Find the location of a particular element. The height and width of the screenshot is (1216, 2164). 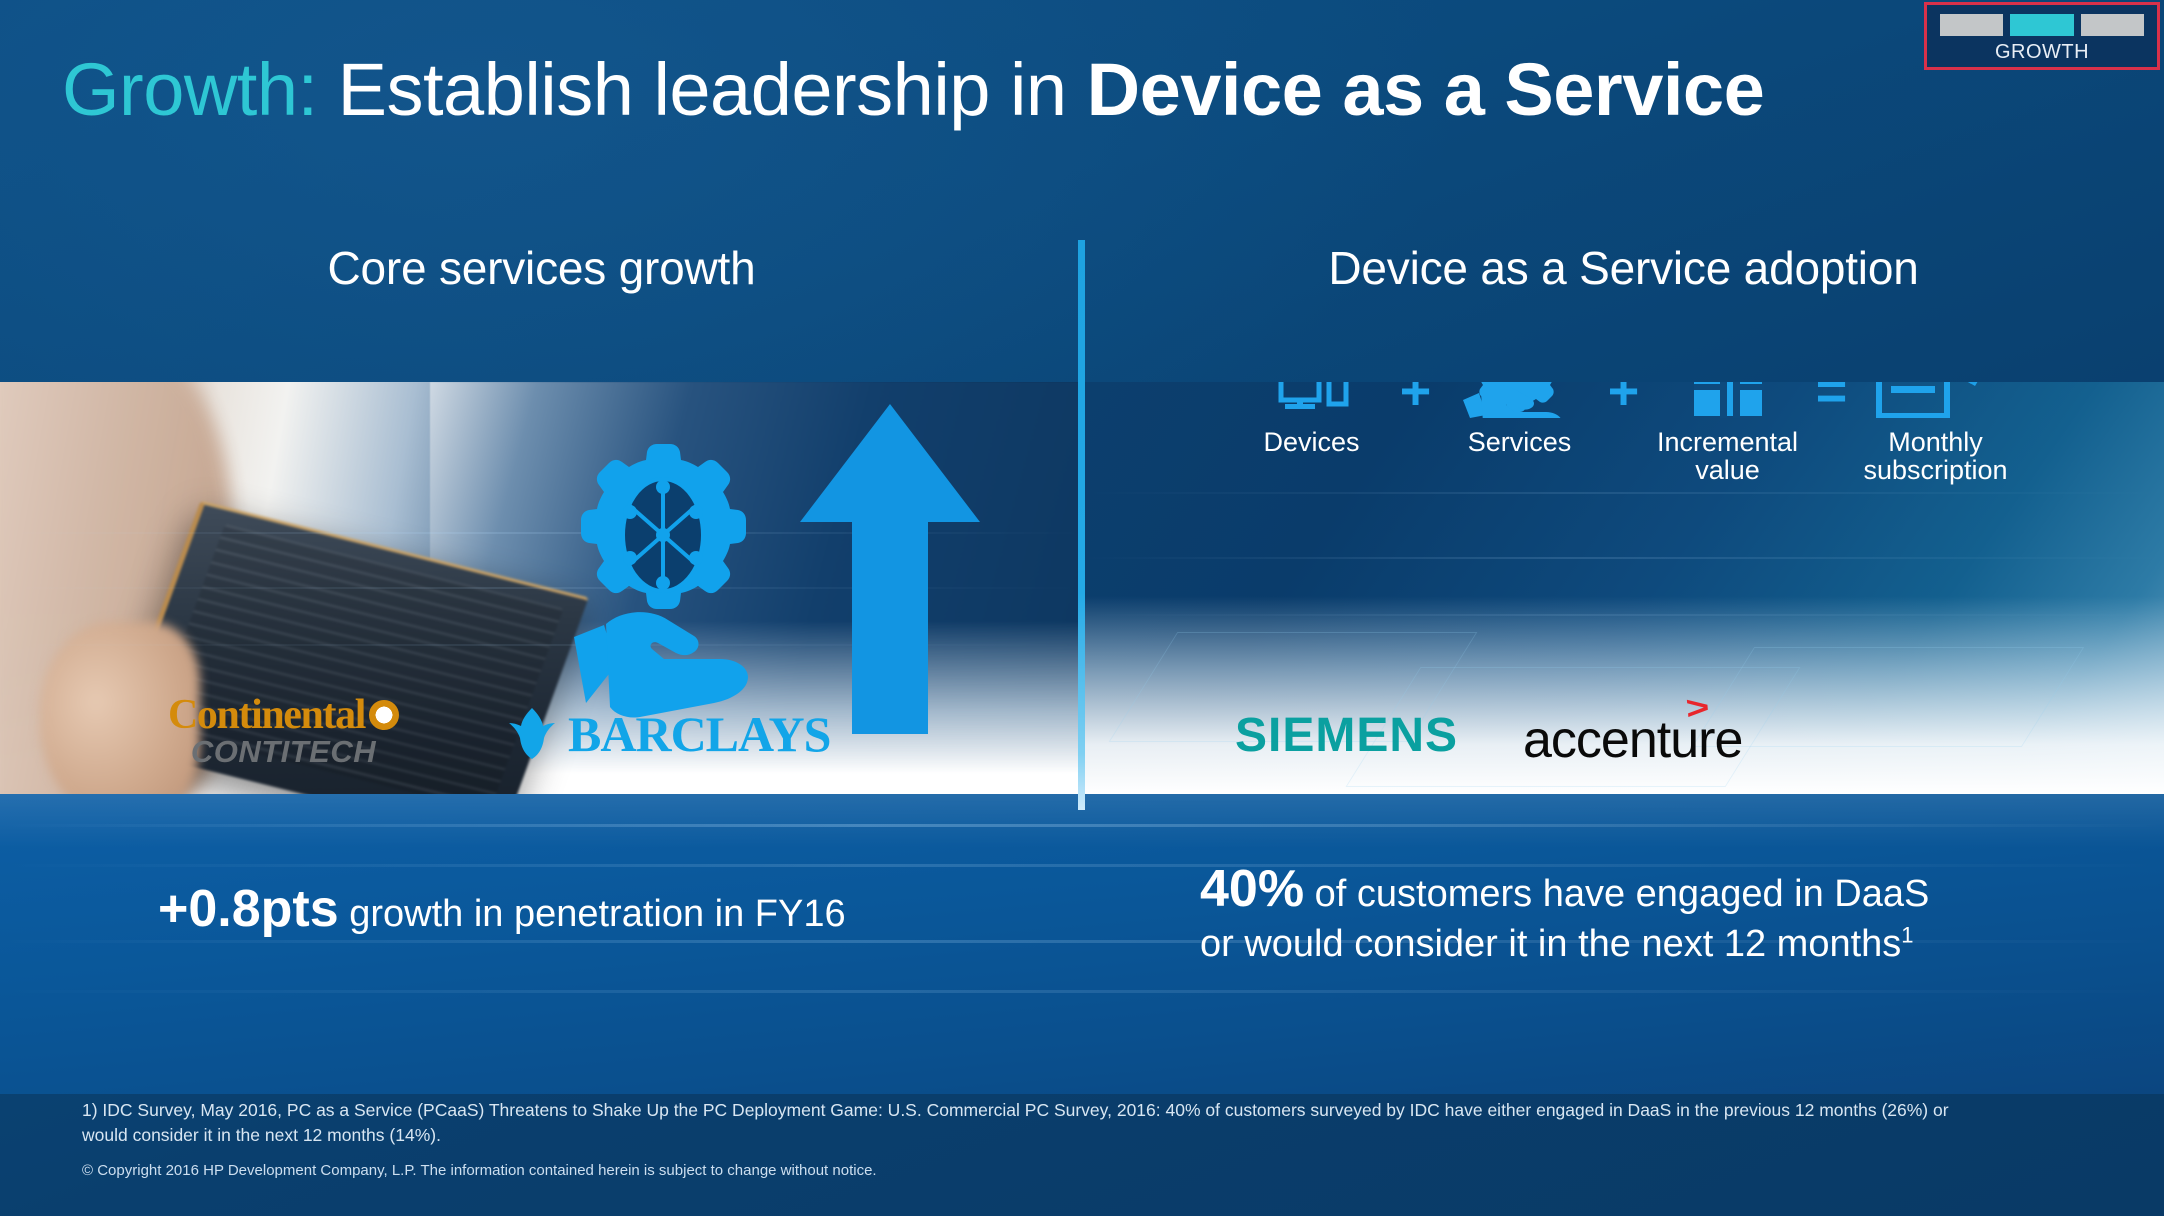

gift-icon is located at coordinates (1728, 400).